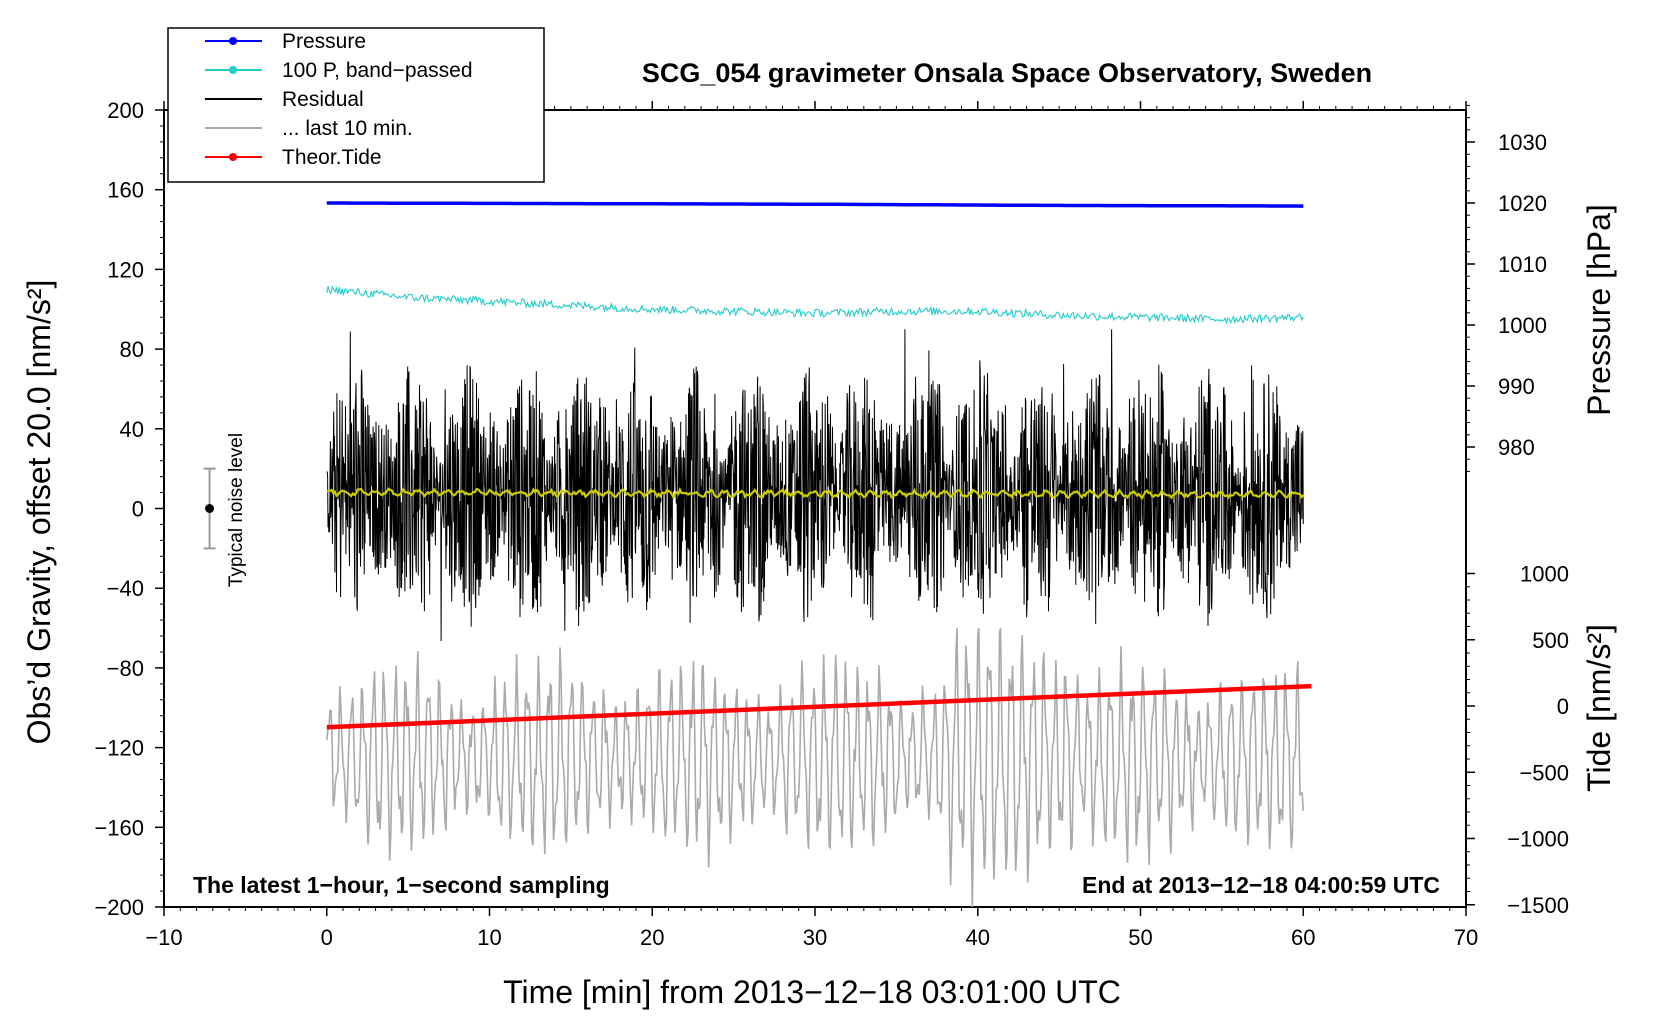 Image resolution: width=1660 pixels, height=1020 pixels. Describe the element at coordinates (978, 937) in the screenshot. I see `x-tick-label: 40` at that location.